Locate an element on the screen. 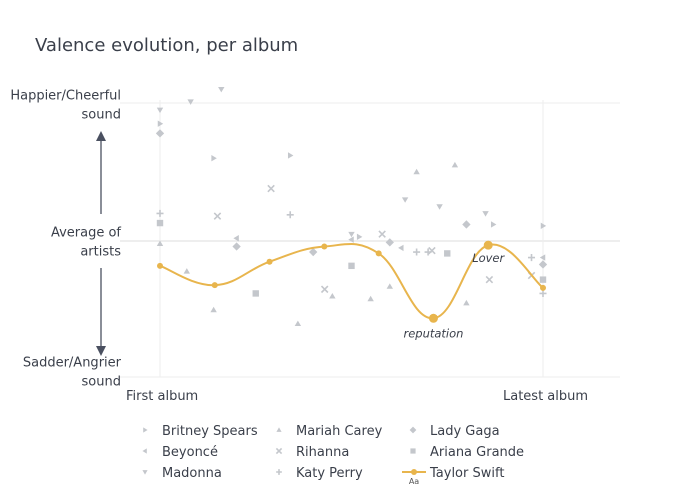 This screenshot has width=700, height=504. series-ariana-grande is located at coordinates (351, 258).